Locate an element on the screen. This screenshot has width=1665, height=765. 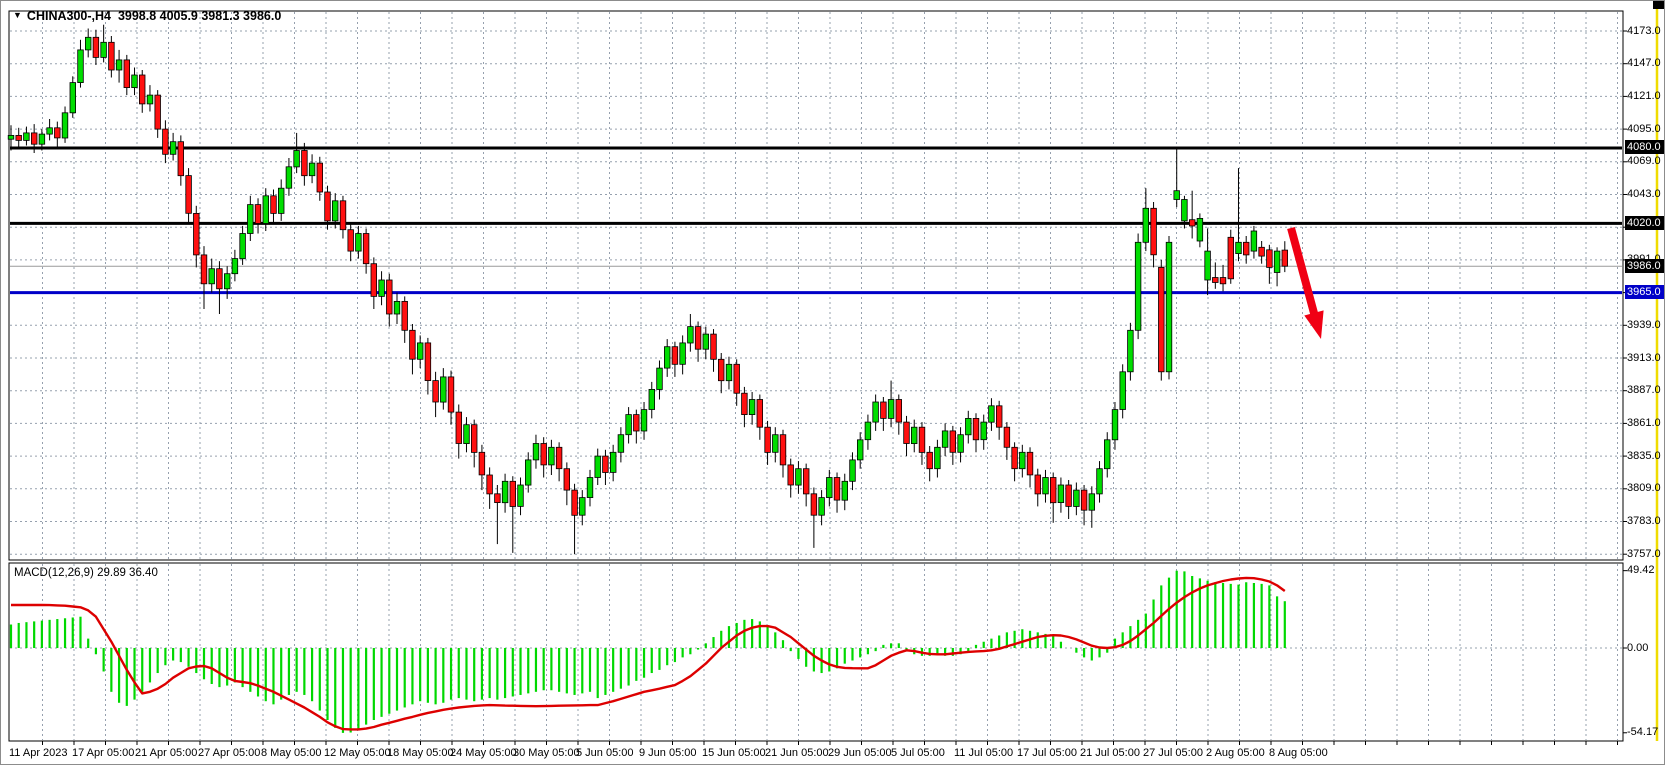
time-axis-label: 15 Jun 05:00 is located at coordinates (734, 753).